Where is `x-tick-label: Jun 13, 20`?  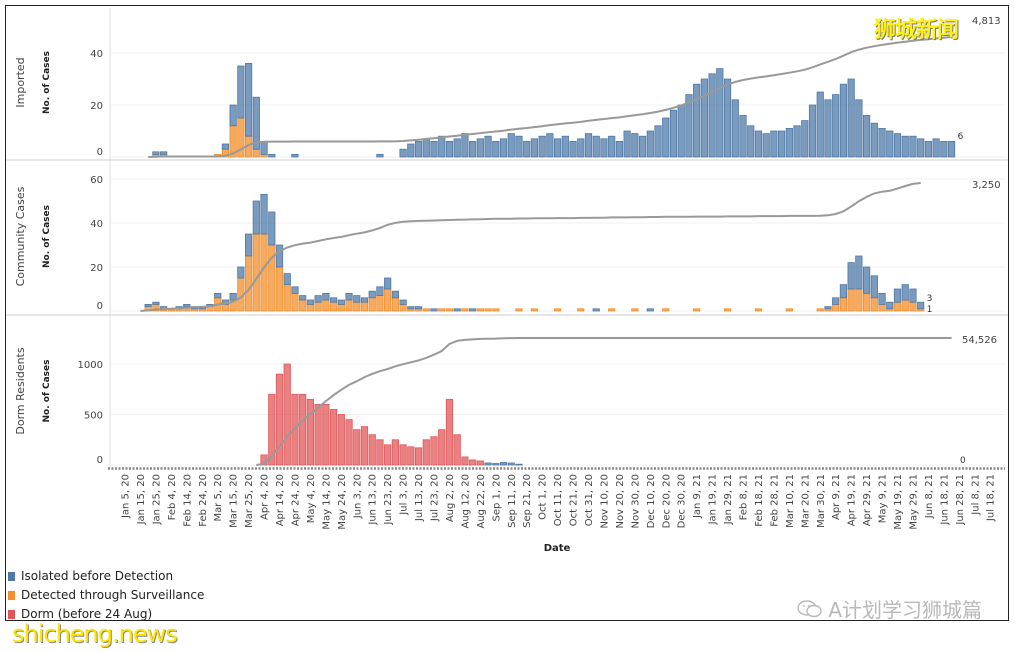 x-tick-label: Jun 13, 20 is located at coordinates (373, 500).